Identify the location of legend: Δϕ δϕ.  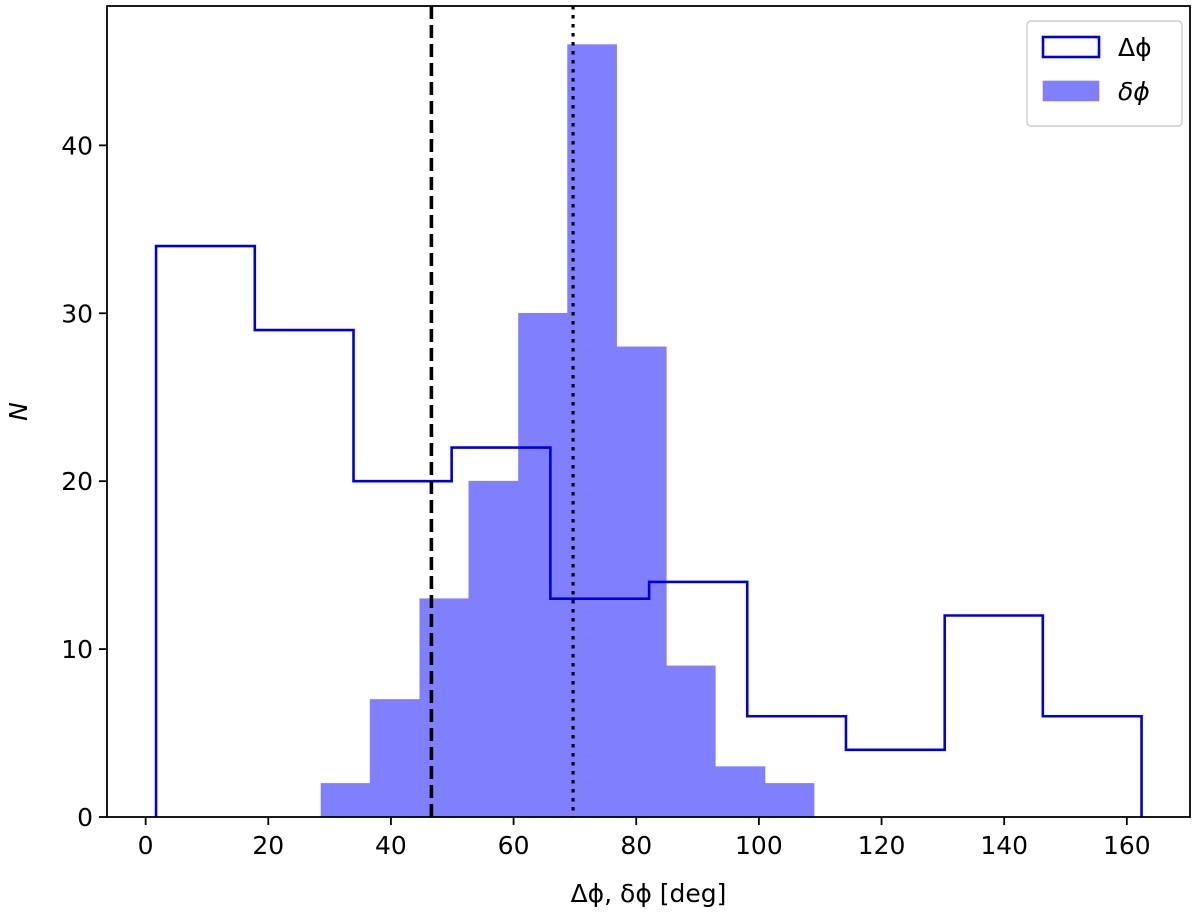
(1104, 73).